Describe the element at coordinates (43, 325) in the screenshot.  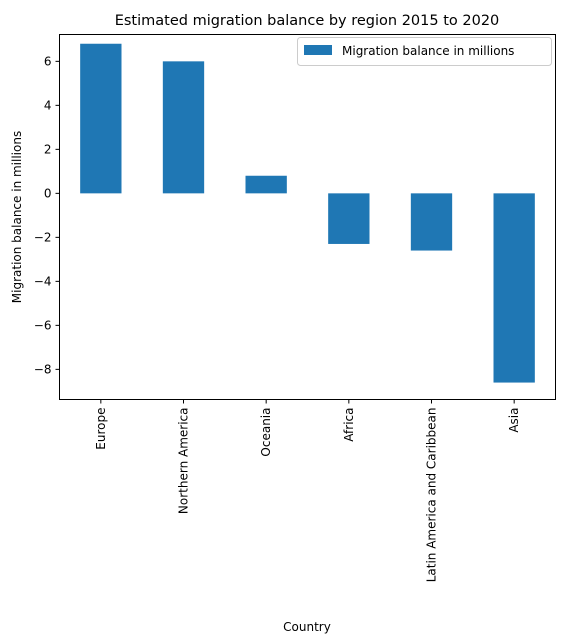
I see `y-tick-label: −6` at that location.